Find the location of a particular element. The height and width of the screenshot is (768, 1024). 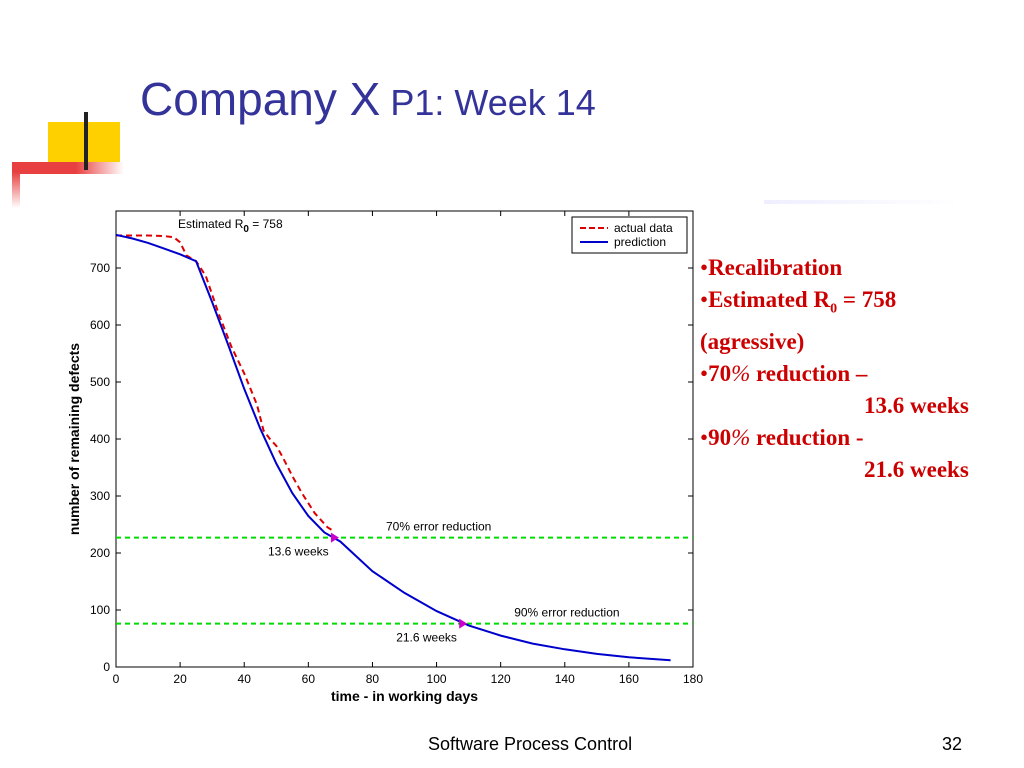

estimate-annotation: Estimated R0 = 758 is located at coordinates (230, 226).